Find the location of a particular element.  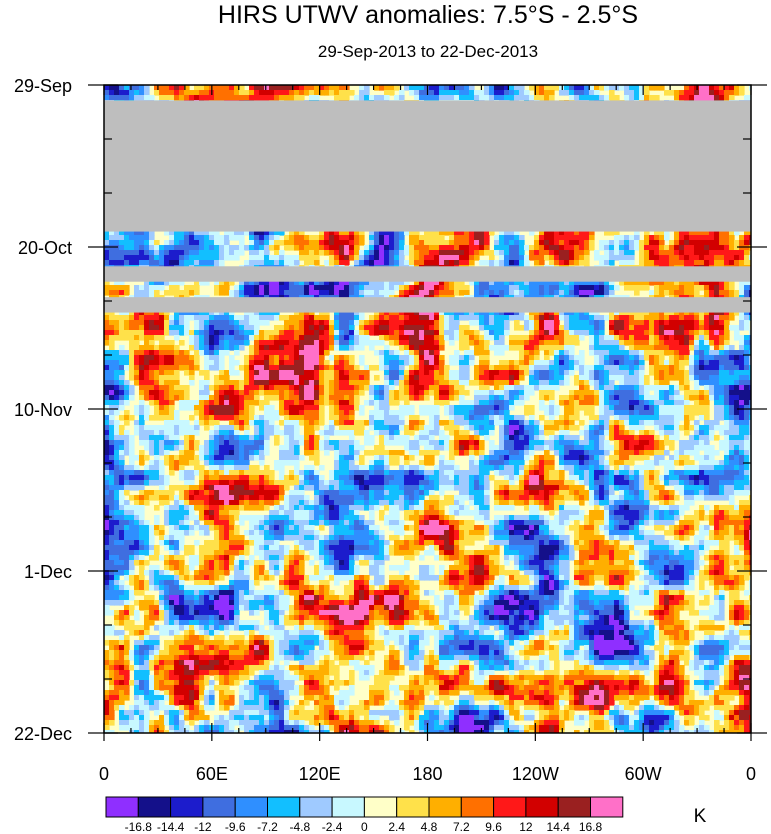

colorbar-level-label: 2.4 is located at coordinates (396, 827).